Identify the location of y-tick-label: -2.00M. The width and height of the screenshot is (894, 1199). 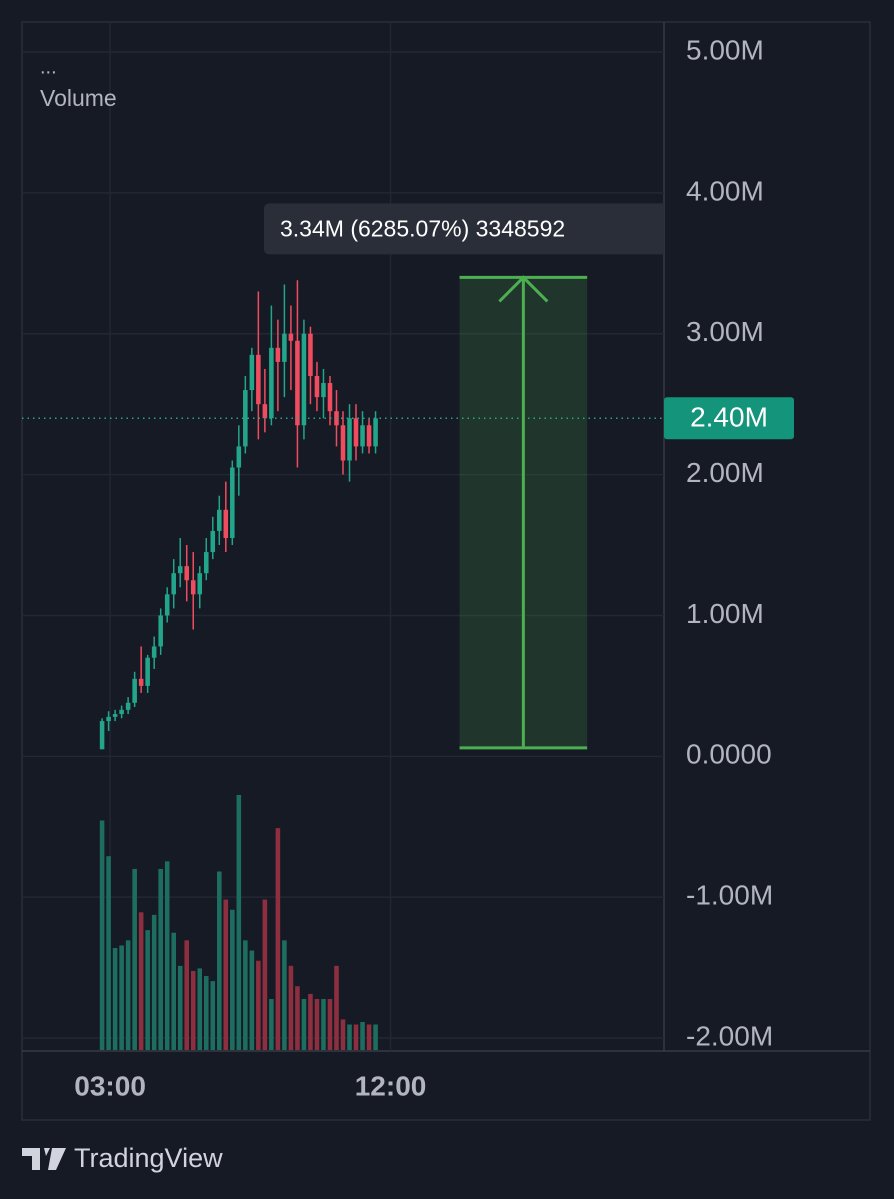
(729, 1035).